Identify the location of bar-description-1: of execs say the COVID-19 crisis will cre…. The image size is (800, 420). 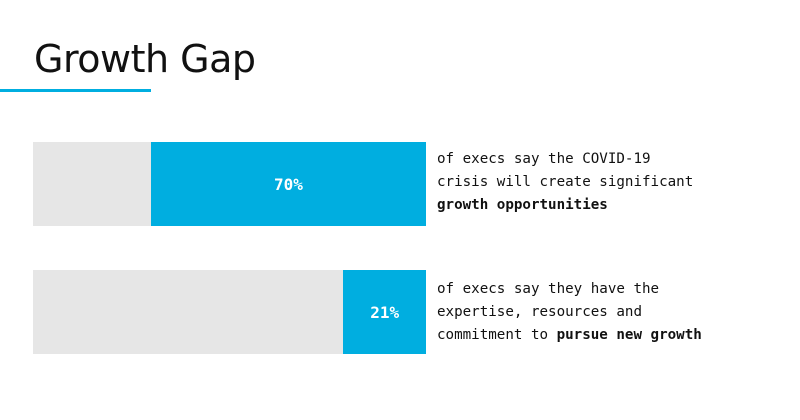
(612, 182).